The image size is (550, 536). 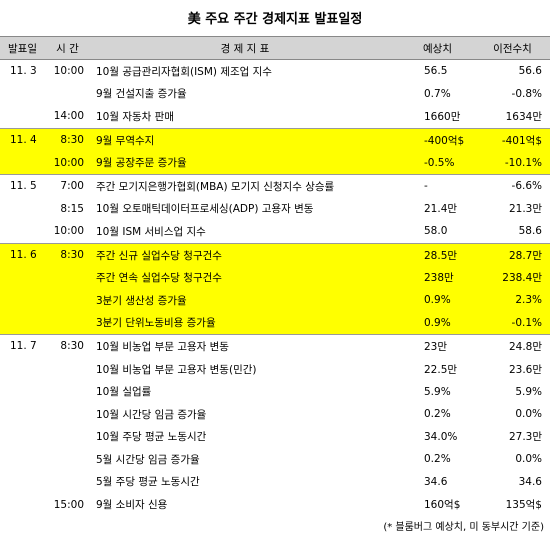 What do you see at coordinates (205, 209) in the screenshot?
I see `indicator-cell: 10월 오토매틱데이터프로세싱(ADP) 고용자 변동` at bounding box center [205, 209].